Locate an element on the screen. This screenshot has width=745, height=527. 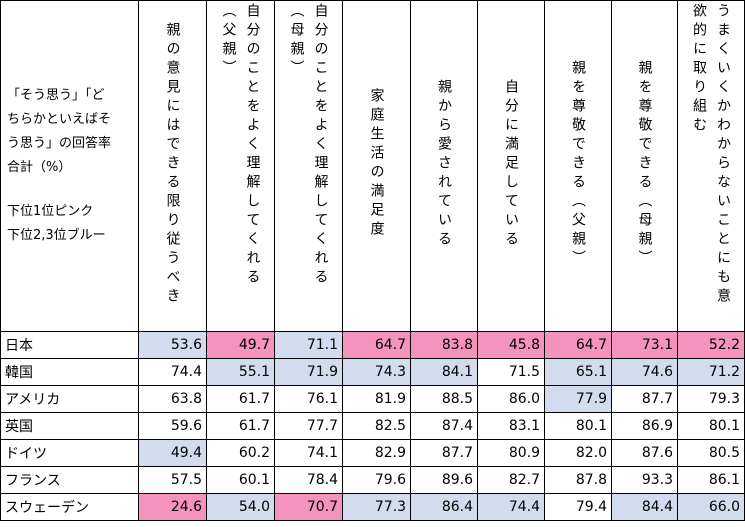
column-header-loved-by-parents: 親から愛されている is located at coordinates (444, 166).